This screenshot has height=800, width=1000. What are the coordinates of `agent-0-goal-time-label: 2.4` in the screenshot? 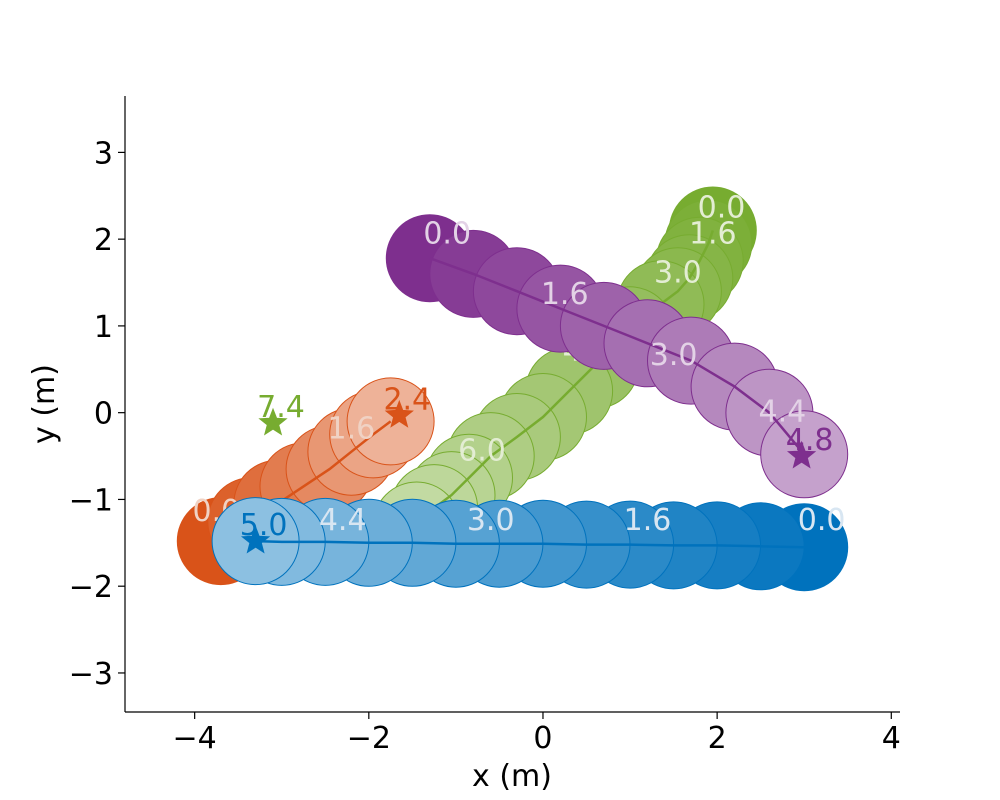 It's located at (407, 399).